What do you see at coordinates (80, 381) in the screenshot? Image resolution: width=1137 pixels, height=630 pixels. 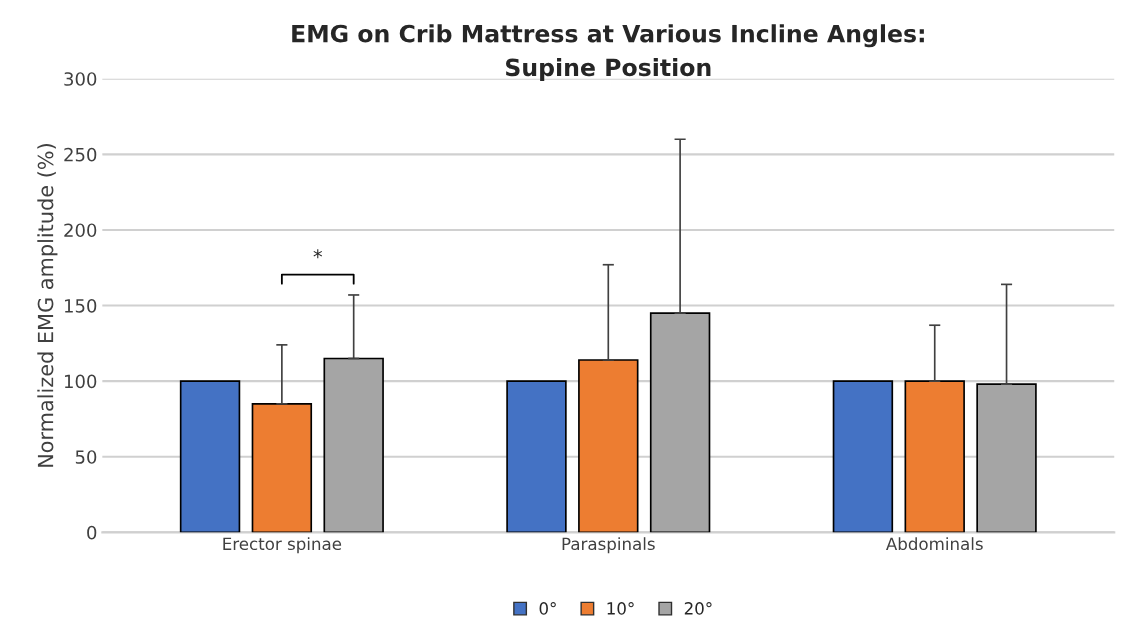 I see `y-tick-label: 100` at bounding box center [80, 381].